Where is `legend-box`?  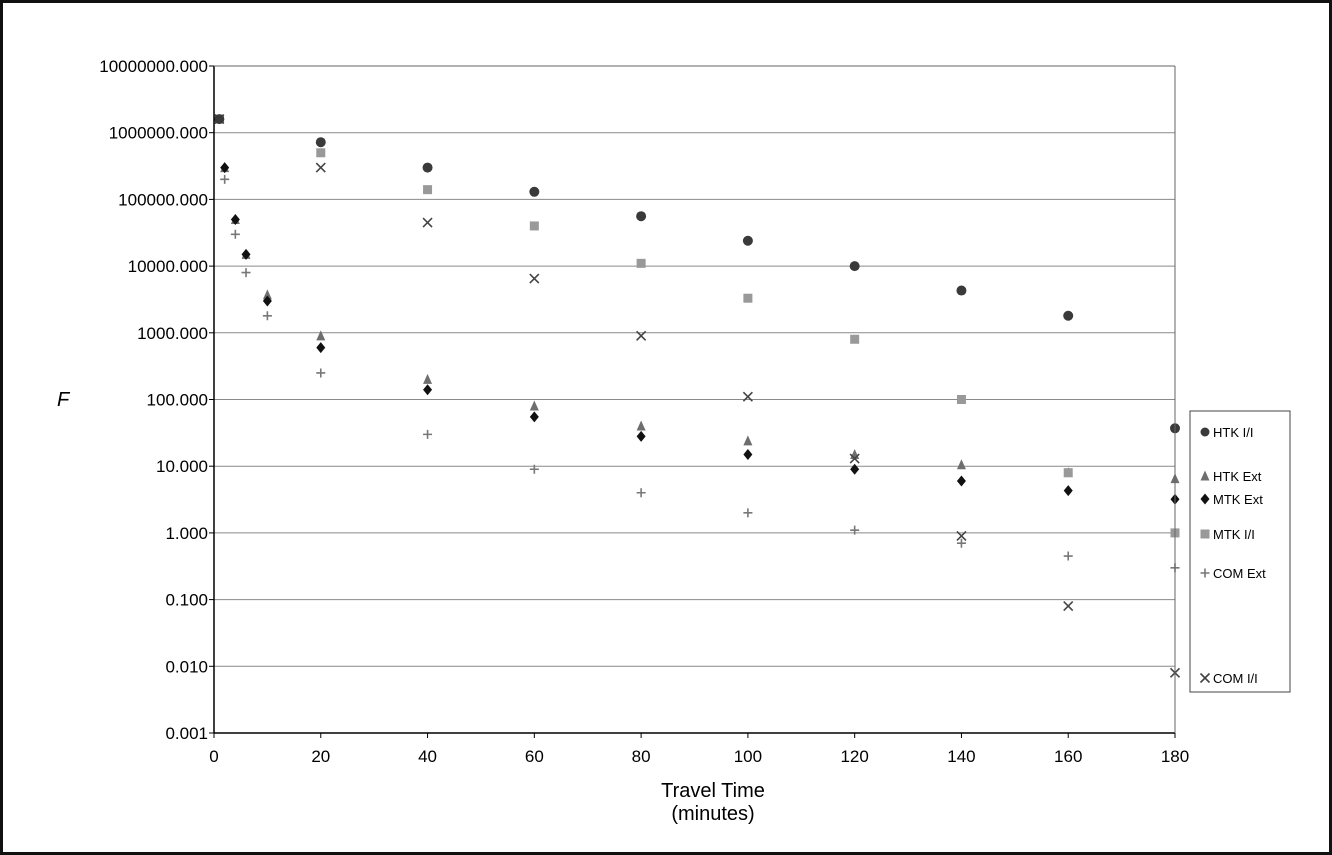
legend-box is located at coordinates (1240, 551).